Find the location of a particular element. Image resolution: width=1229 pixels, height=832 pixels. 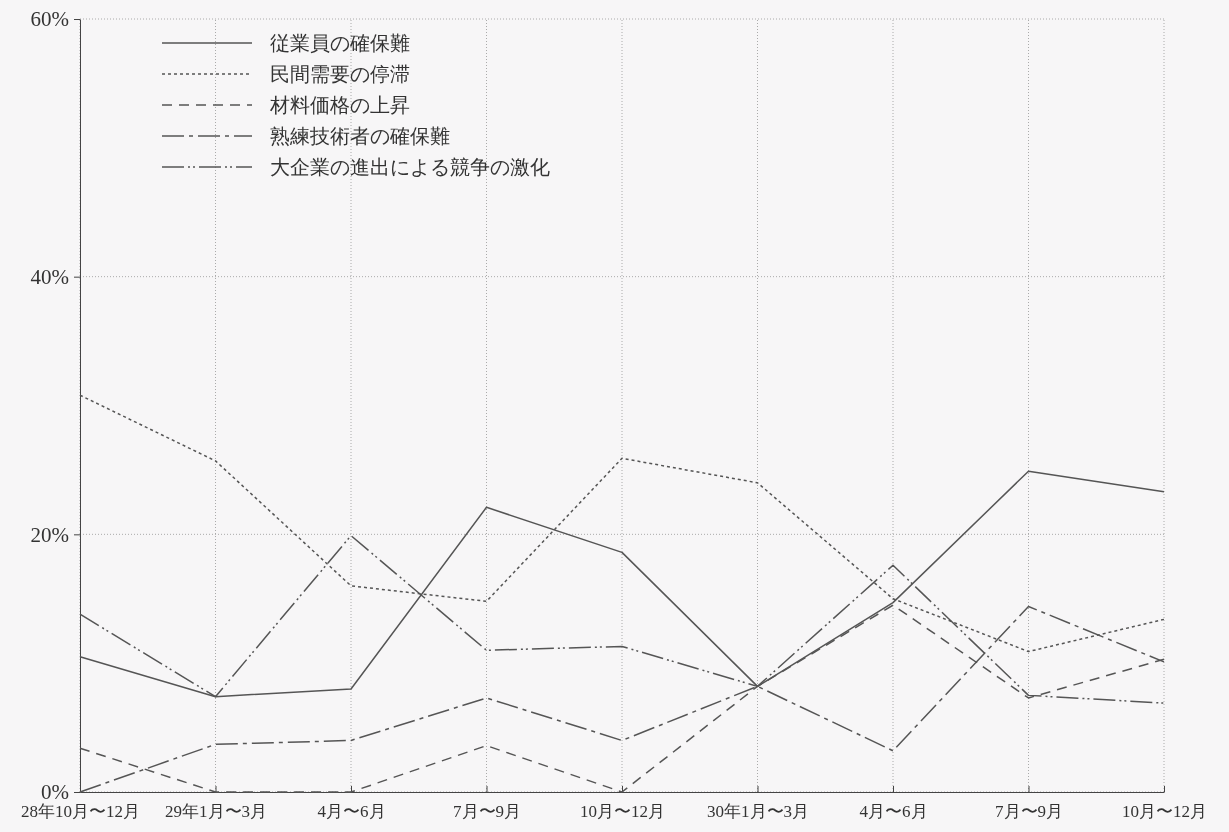

legend-label: 民間需要の停滞 is located at coordinates (340, 74).